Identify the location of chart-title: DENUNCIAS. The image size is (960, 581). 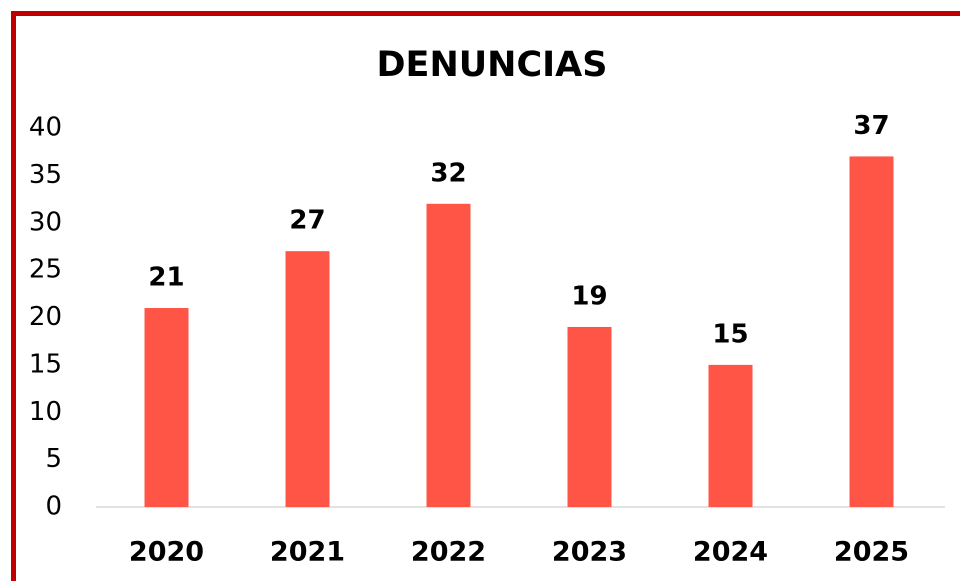
(492, 65).